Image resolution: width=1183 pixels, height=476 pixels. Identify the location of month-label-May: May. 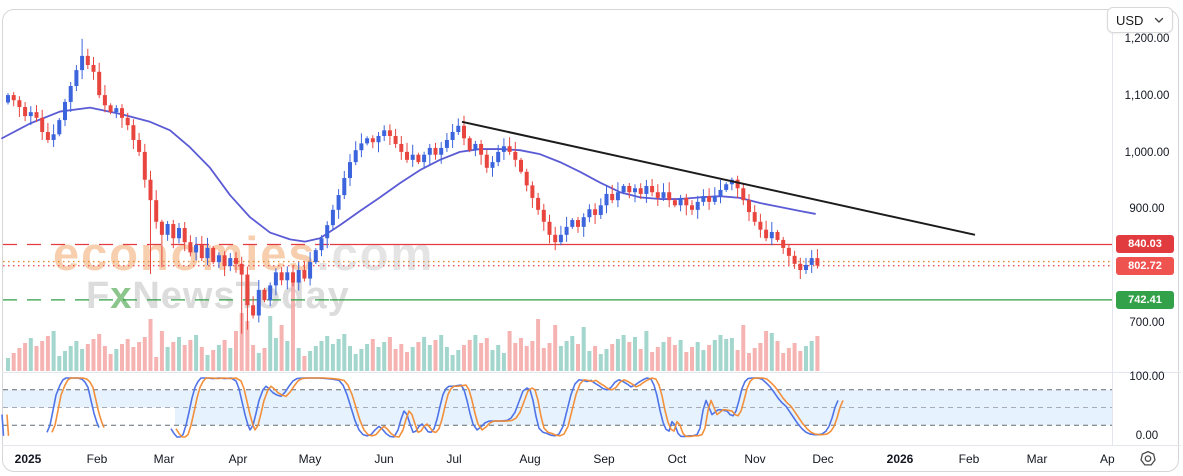
(310, 459).